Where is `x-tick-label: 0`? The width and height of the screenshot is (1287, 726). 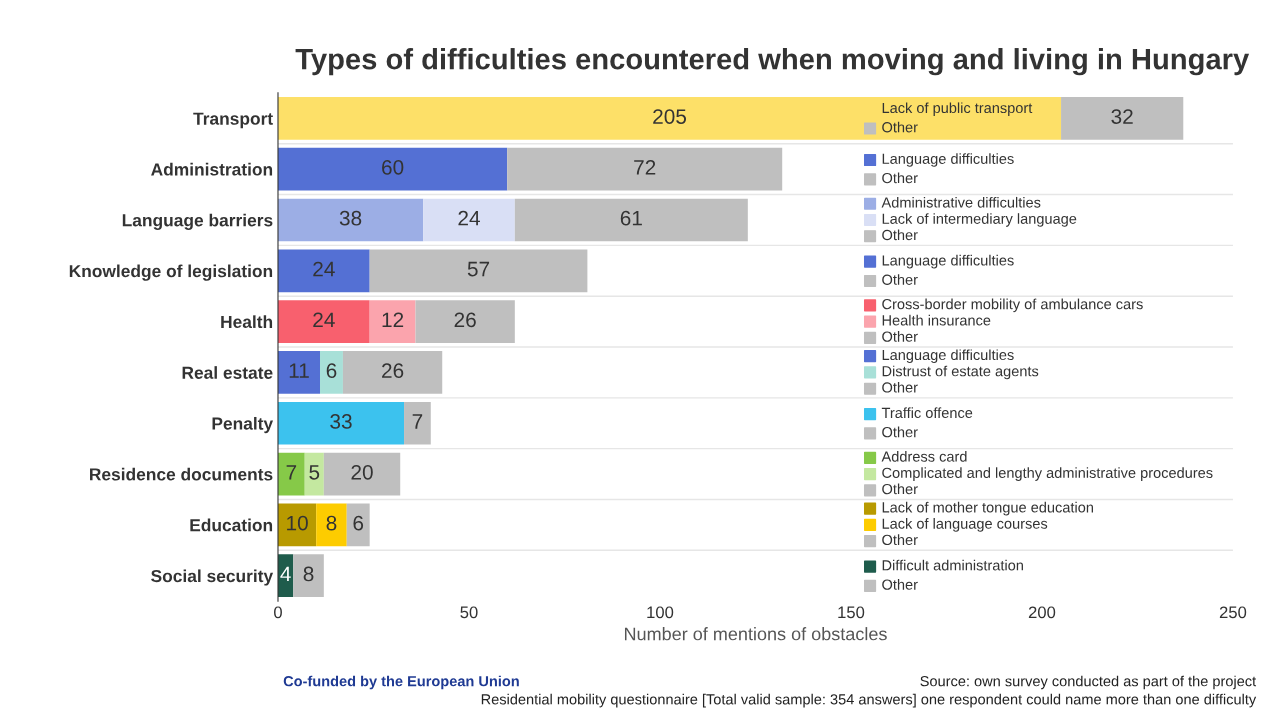
x-tick-label: 0 is located at coordinates (278, 612).